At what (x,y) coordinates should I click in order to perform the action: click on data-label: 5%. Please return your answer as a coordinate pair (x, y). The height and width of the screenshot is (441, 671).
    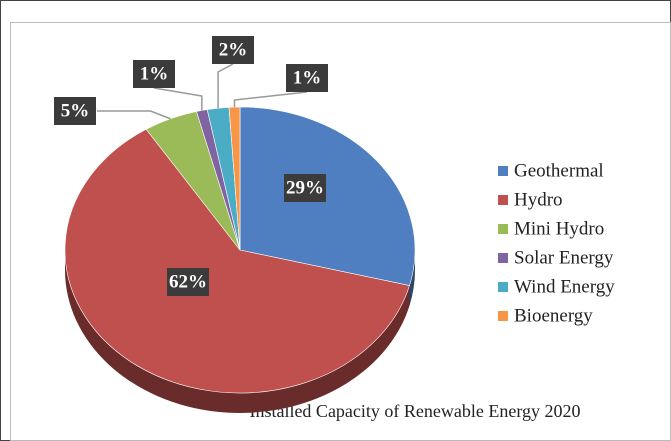
    Looking at the image, I should click on (75, 110).